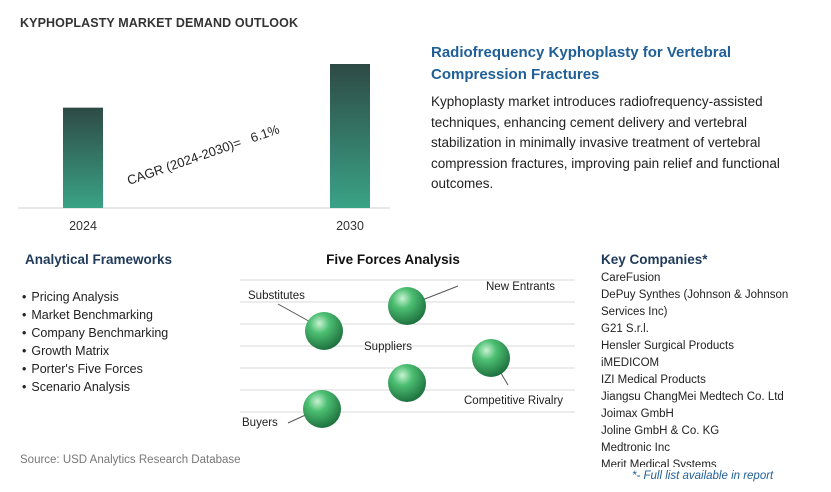  Describe the element at coordinates (83, 226) in the screenshot. I see `x-tick-label: 2024` at that location.